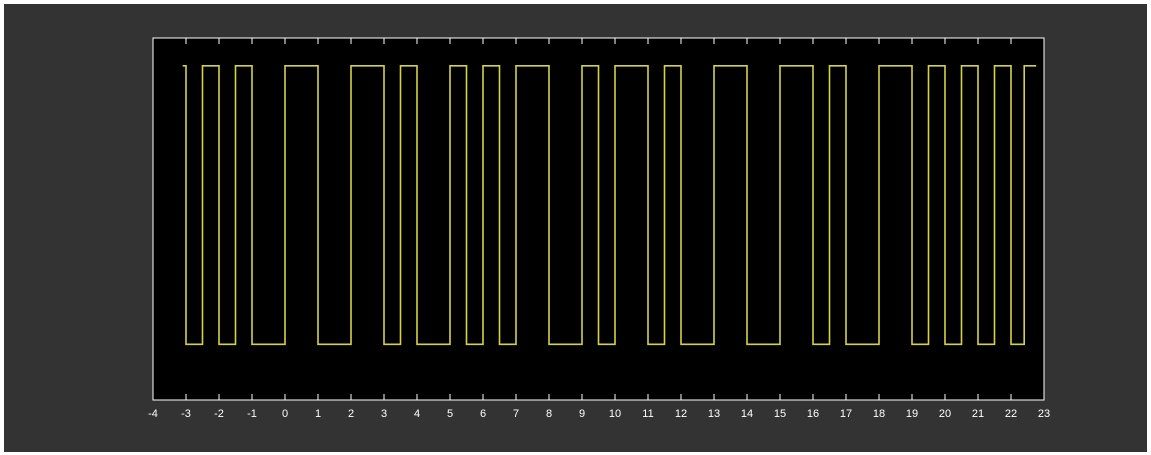 Image resolution: width=1151 pixels, height=455 pixels. I want to click on x-tick-label: -4, so click(153, 414).